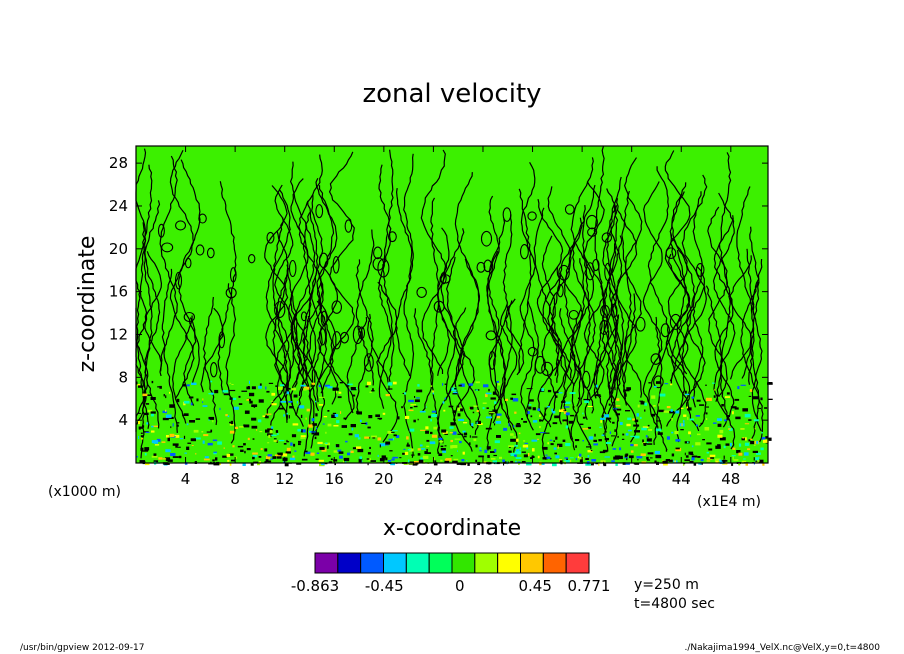 The image size is (904, 654). What do you see at coordinates (730, 479) in the screenshot?
I see `x-tick-label: 48` at bounding box center [730, 479].